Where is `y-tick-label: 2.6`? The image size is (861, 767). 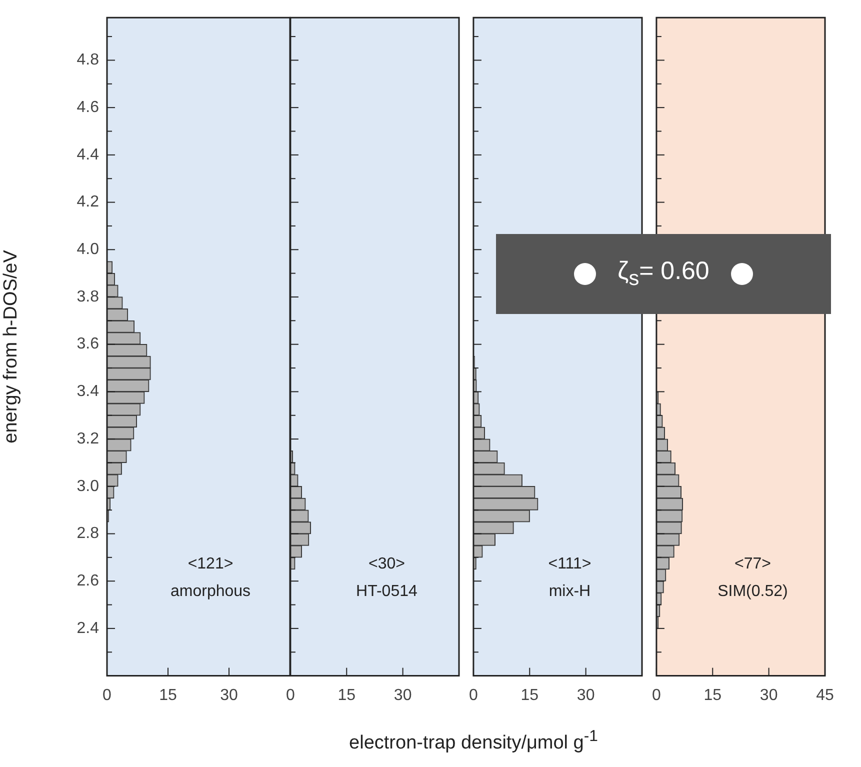
y-tick-label: 2.6 is located at coordinates (88, 581).